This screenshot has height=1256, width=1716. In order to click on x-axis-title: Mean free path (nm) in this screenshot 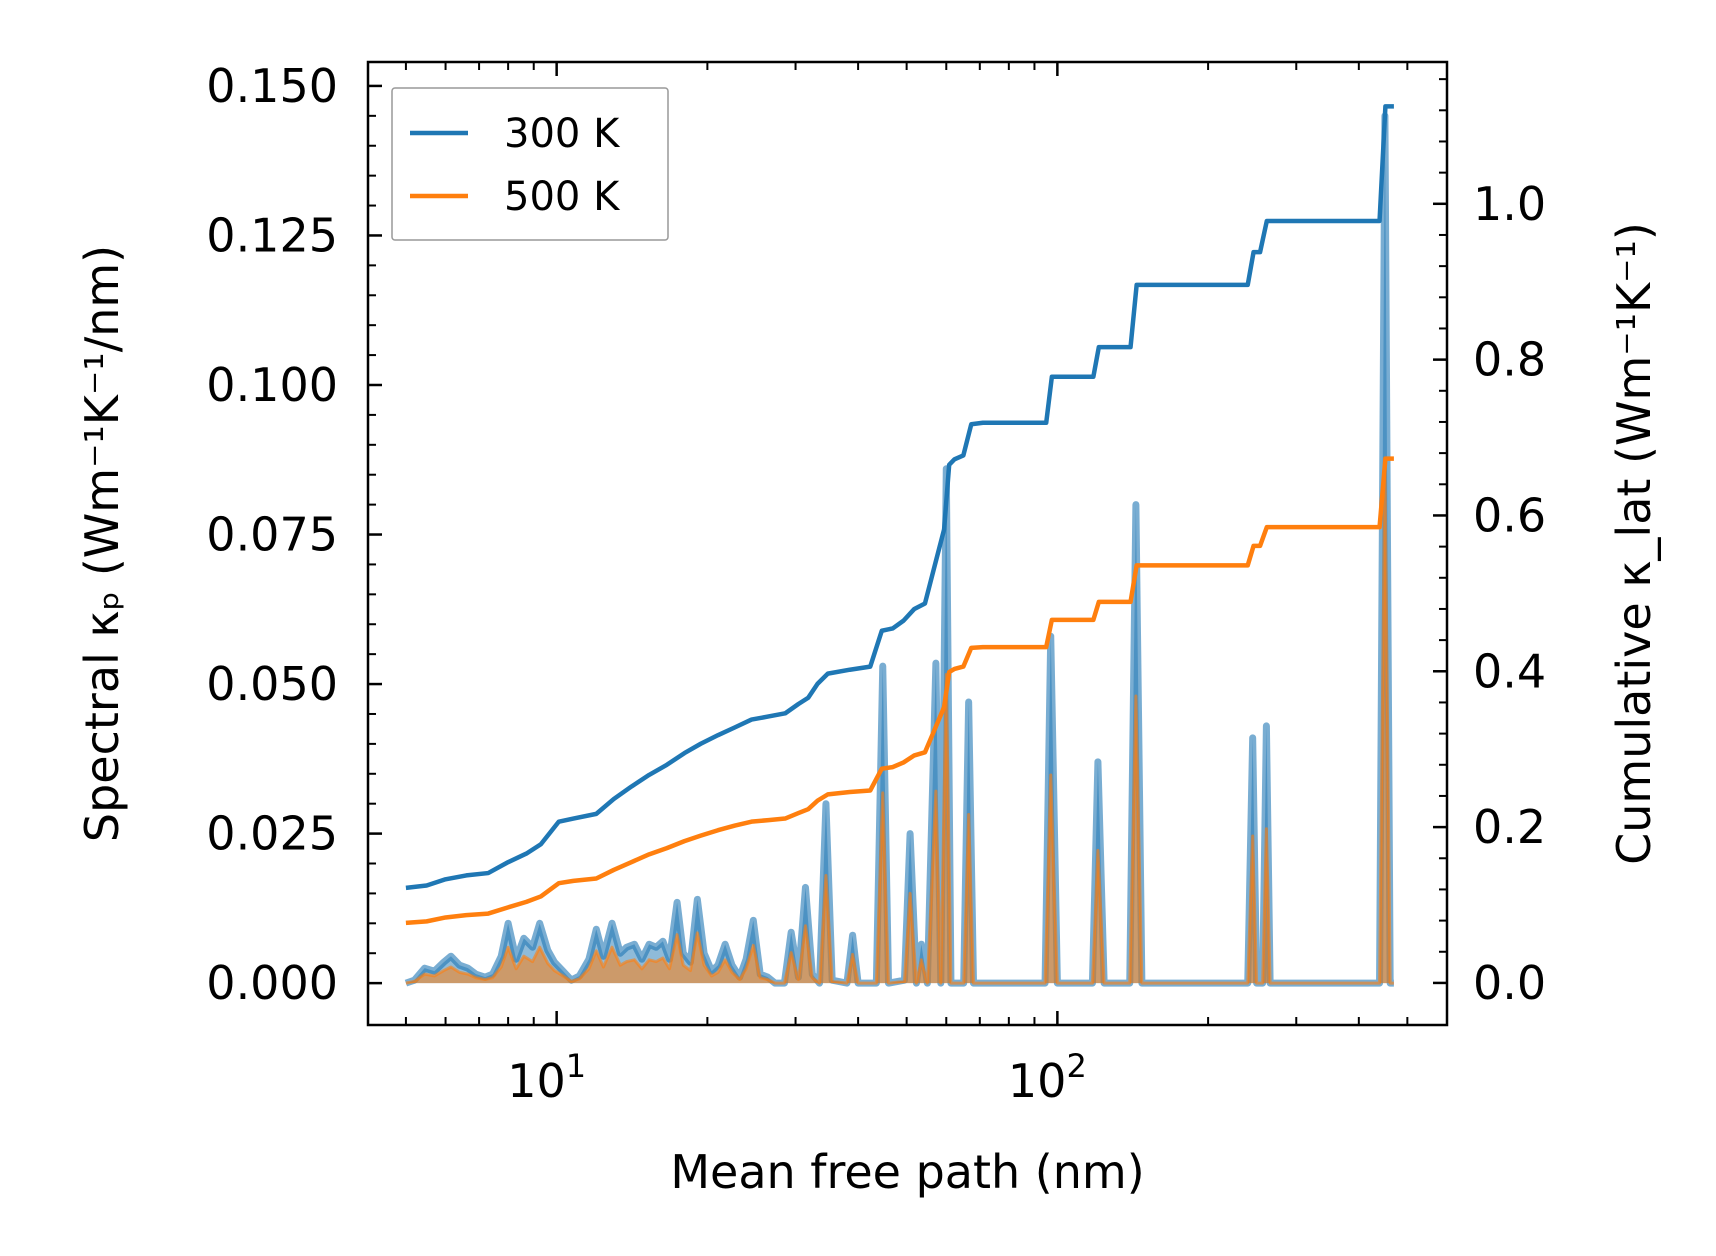, I will do `click(907, 1172)`.